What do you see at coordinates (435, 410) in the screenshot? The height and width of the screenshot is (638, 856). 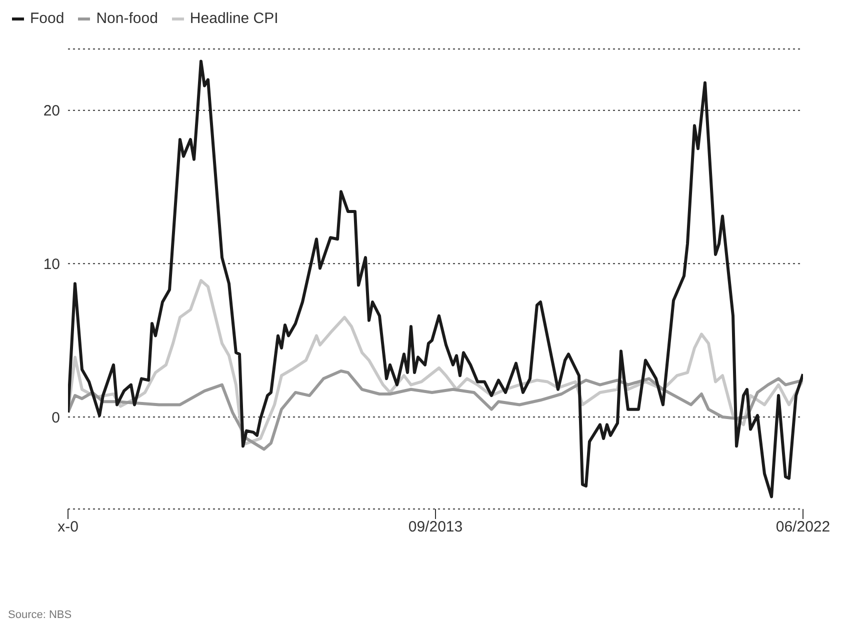 I see `line-series` at bounding box center [435, 410].